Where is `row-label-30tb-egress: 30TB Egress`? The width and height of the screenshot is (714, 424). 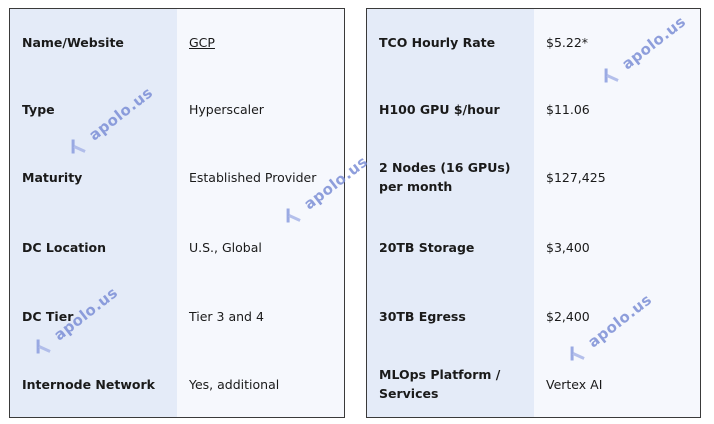 row-label-30tb-egress: 30TB Egress is located at coordinates (422, 317).